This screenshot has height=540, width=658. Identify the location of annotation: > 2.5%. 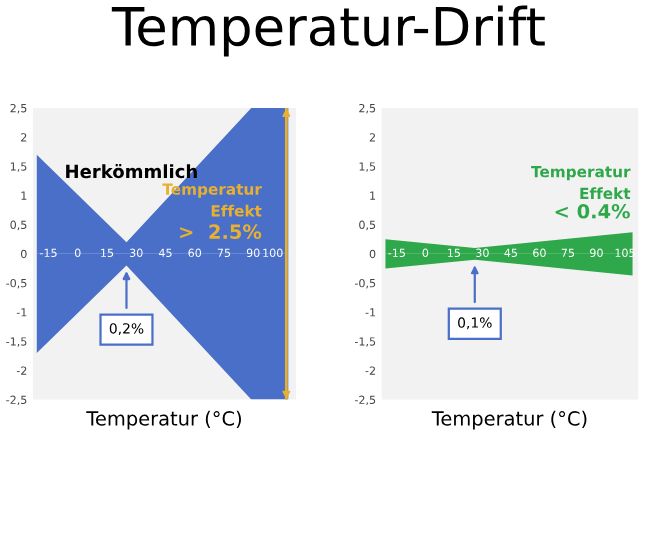
(221, 232).